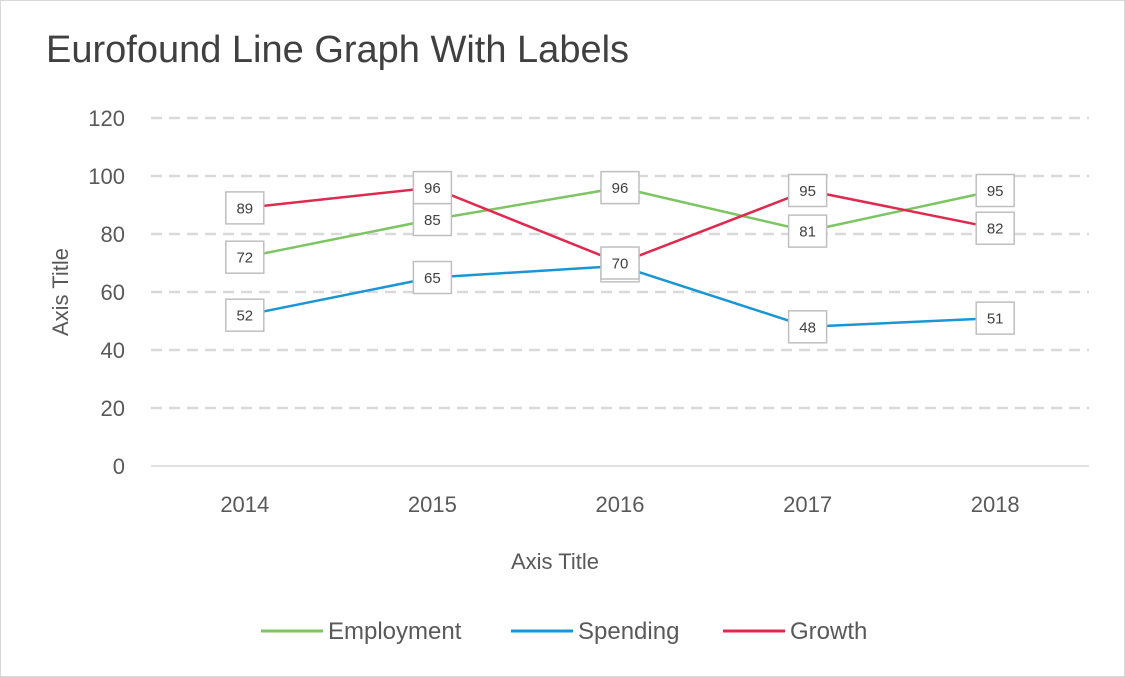 This screenshot has height=677, width=1125. I want to click on data-label-spending: 48, so click(807, 327).